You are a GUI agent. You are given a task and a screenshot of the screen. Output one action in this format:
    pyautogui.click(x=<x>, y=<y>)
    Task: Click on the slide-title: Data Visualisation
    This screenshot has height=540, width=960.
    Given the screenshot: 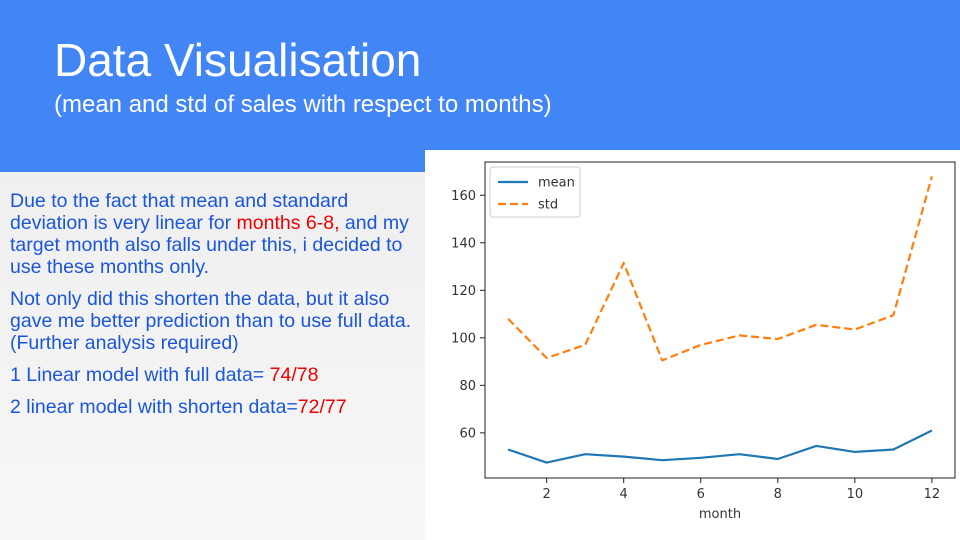 What is the action you would take?
    pyautogui.click(x=238, y=60)
    